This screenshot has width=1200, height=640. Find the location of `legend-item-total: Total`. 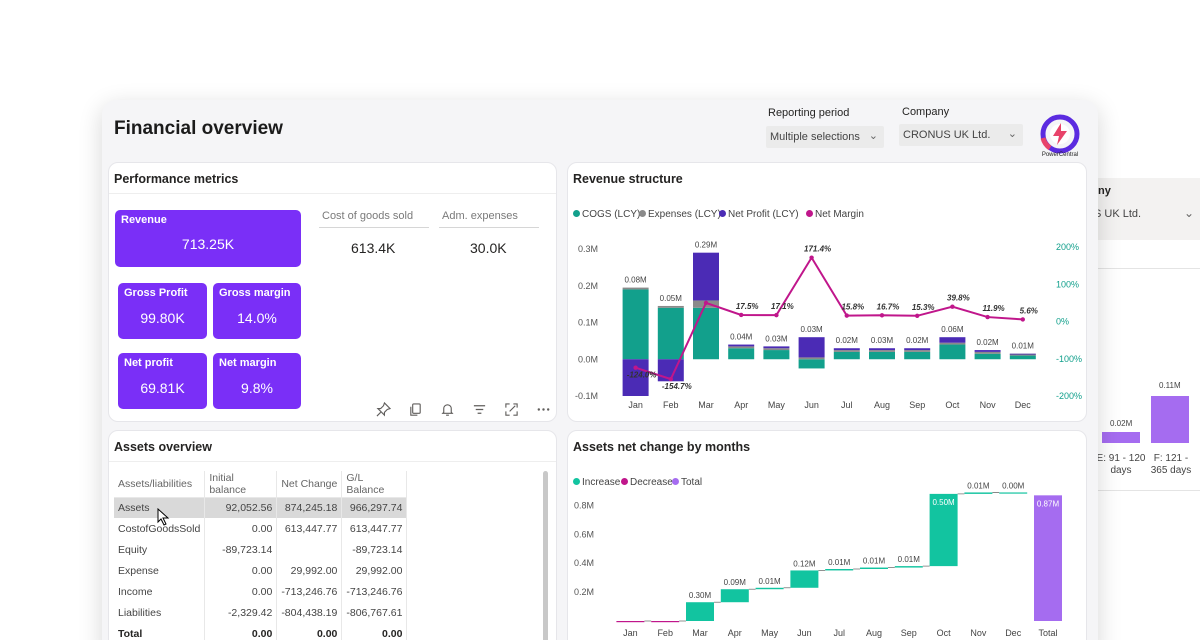

legend-item-total: Total is located at coordinates (687, 482).